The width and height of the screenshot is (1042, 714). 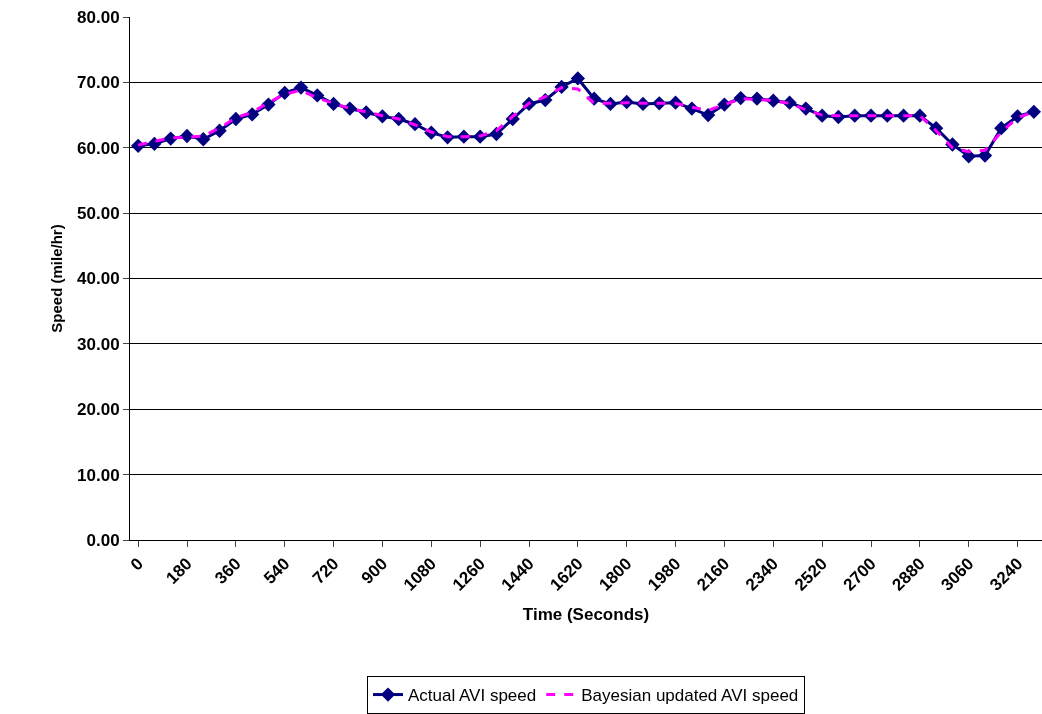 I want to click on x-tick-label: 0, so click(x=136, y=564).